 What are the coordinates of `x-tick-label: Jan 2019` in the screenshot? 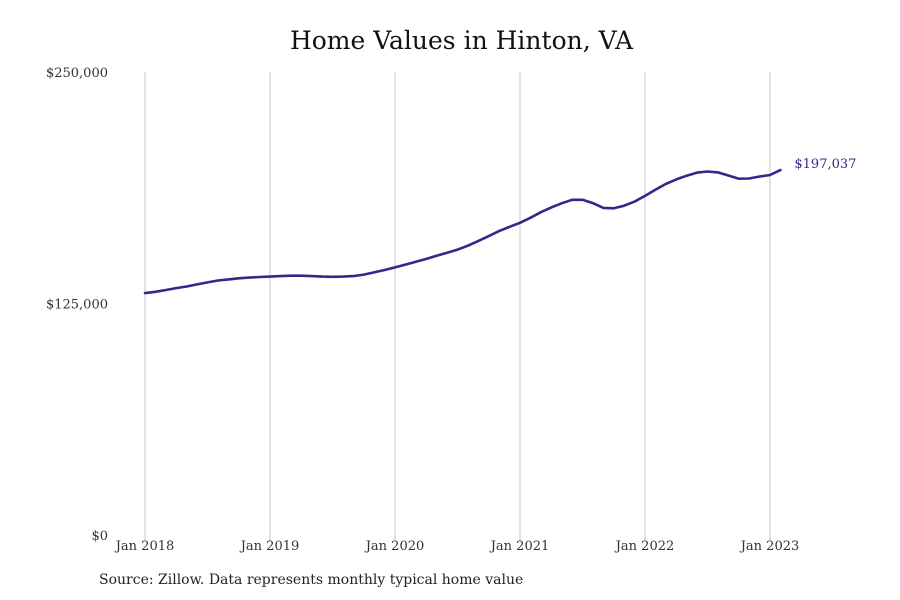 It's located at (269, 546).